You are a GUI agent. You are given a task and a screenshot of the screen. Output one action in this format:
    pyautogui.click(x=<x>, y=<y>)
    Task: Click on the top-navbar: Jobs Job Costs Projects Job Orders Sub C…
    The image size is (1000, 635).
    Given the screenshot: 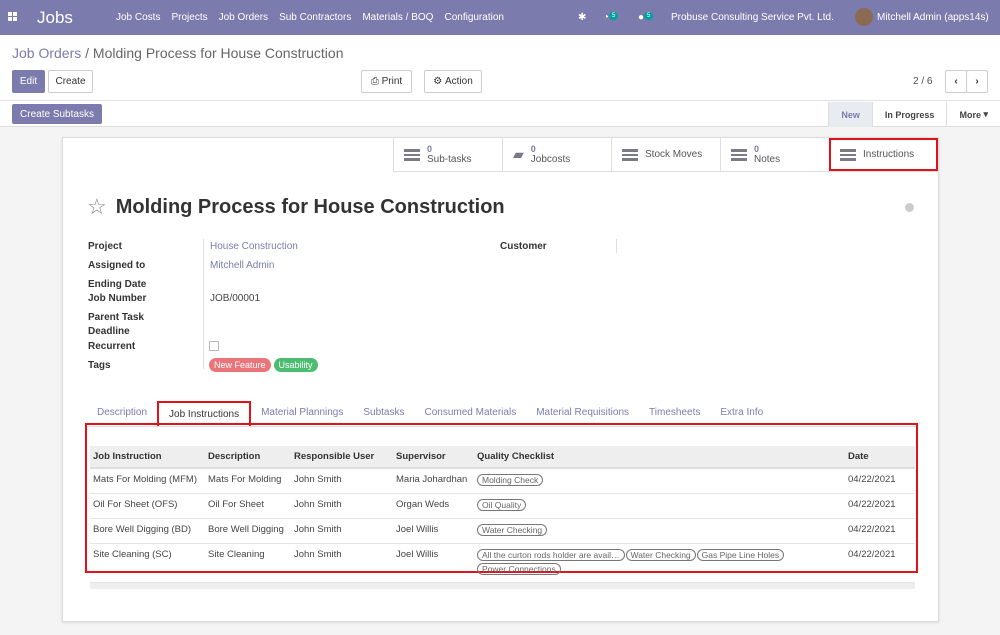 What is the action you would take?
    pyautogui.click(x=500, y=17)
    